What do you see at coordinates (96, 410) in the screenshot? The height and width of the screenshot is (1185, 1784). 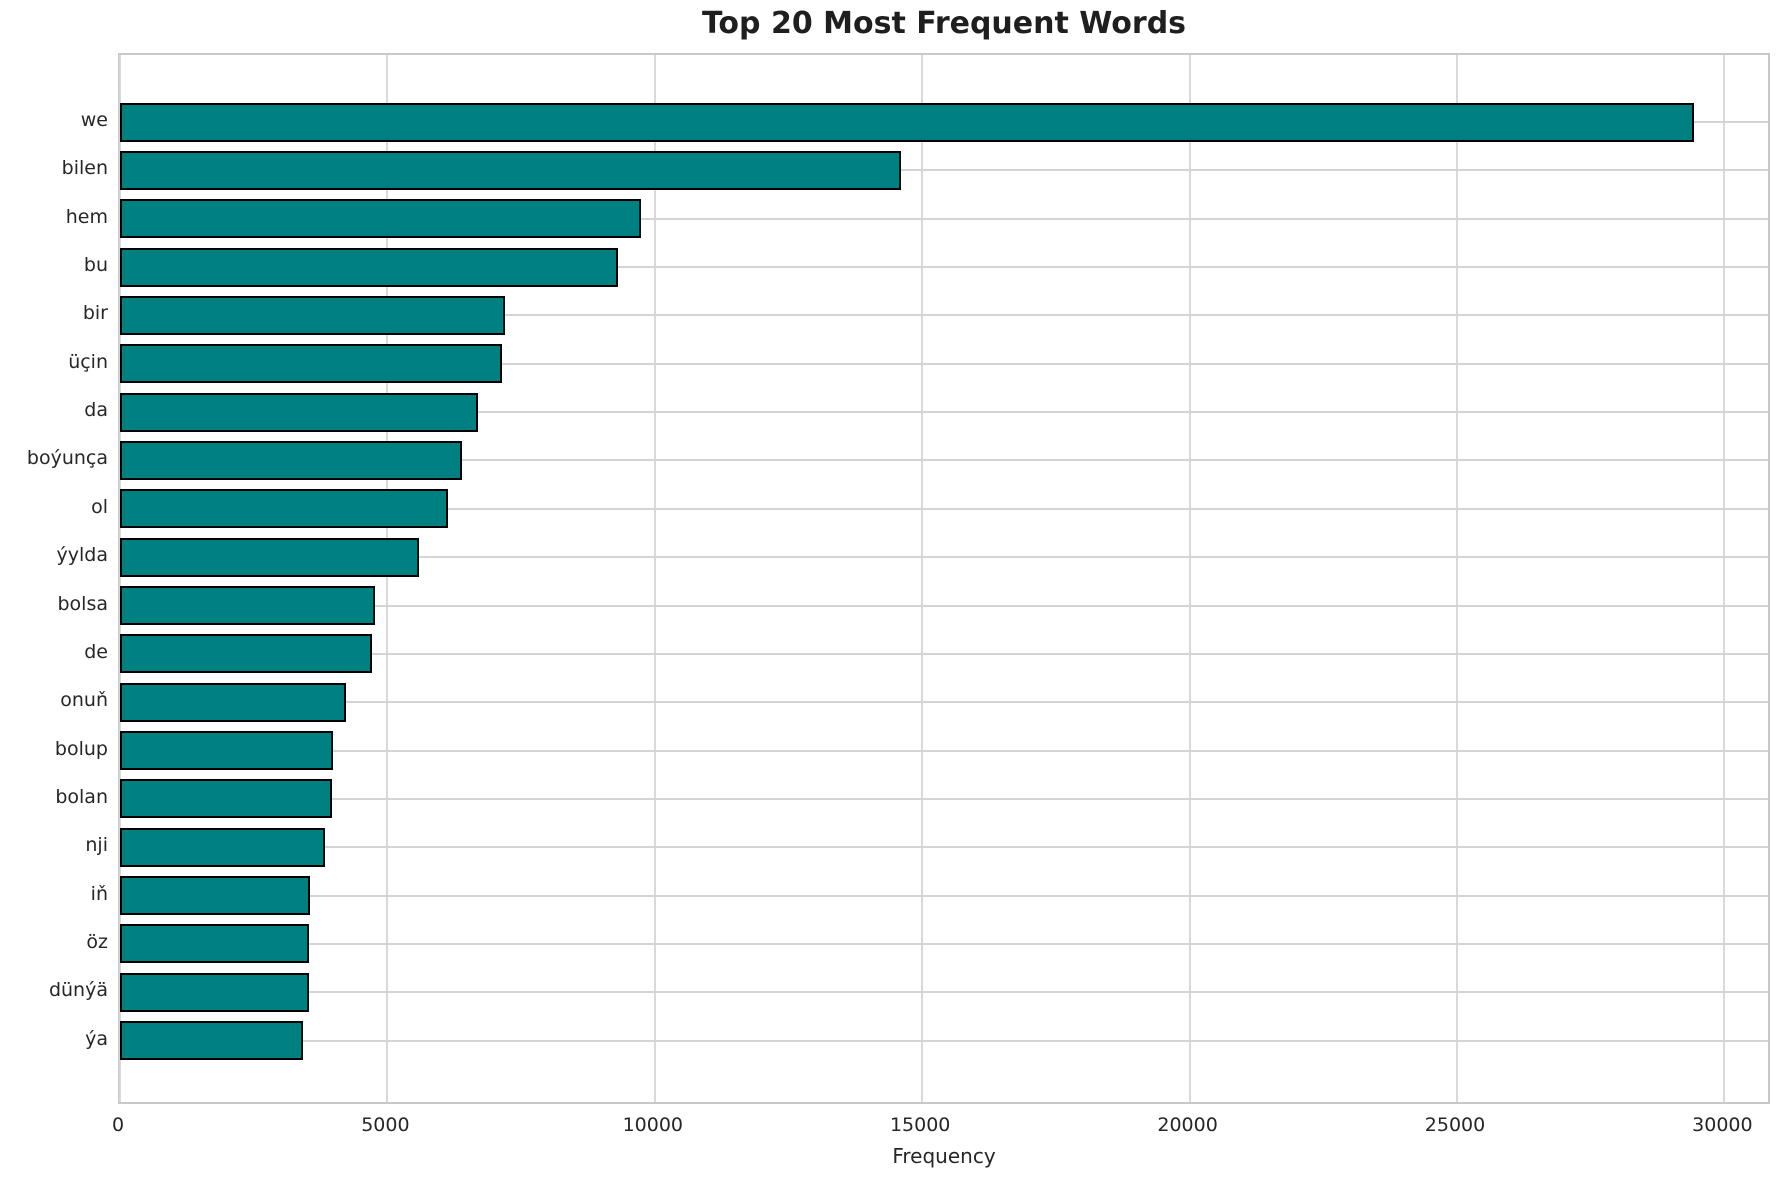 I see `y-tick-label: da` at bounding box center [96, 410].